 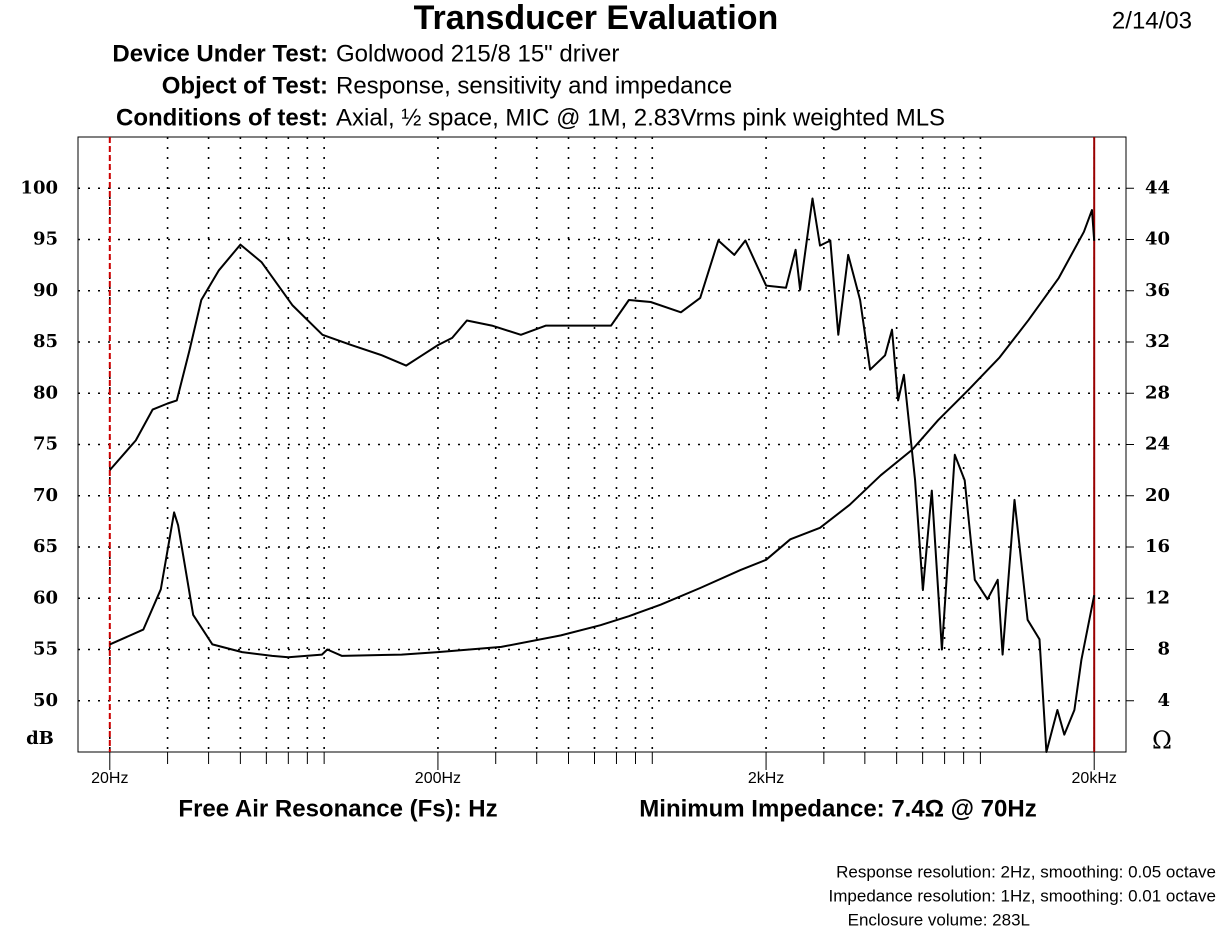 I want to click on y-tick-label: 80, so click(x=45, y=392).